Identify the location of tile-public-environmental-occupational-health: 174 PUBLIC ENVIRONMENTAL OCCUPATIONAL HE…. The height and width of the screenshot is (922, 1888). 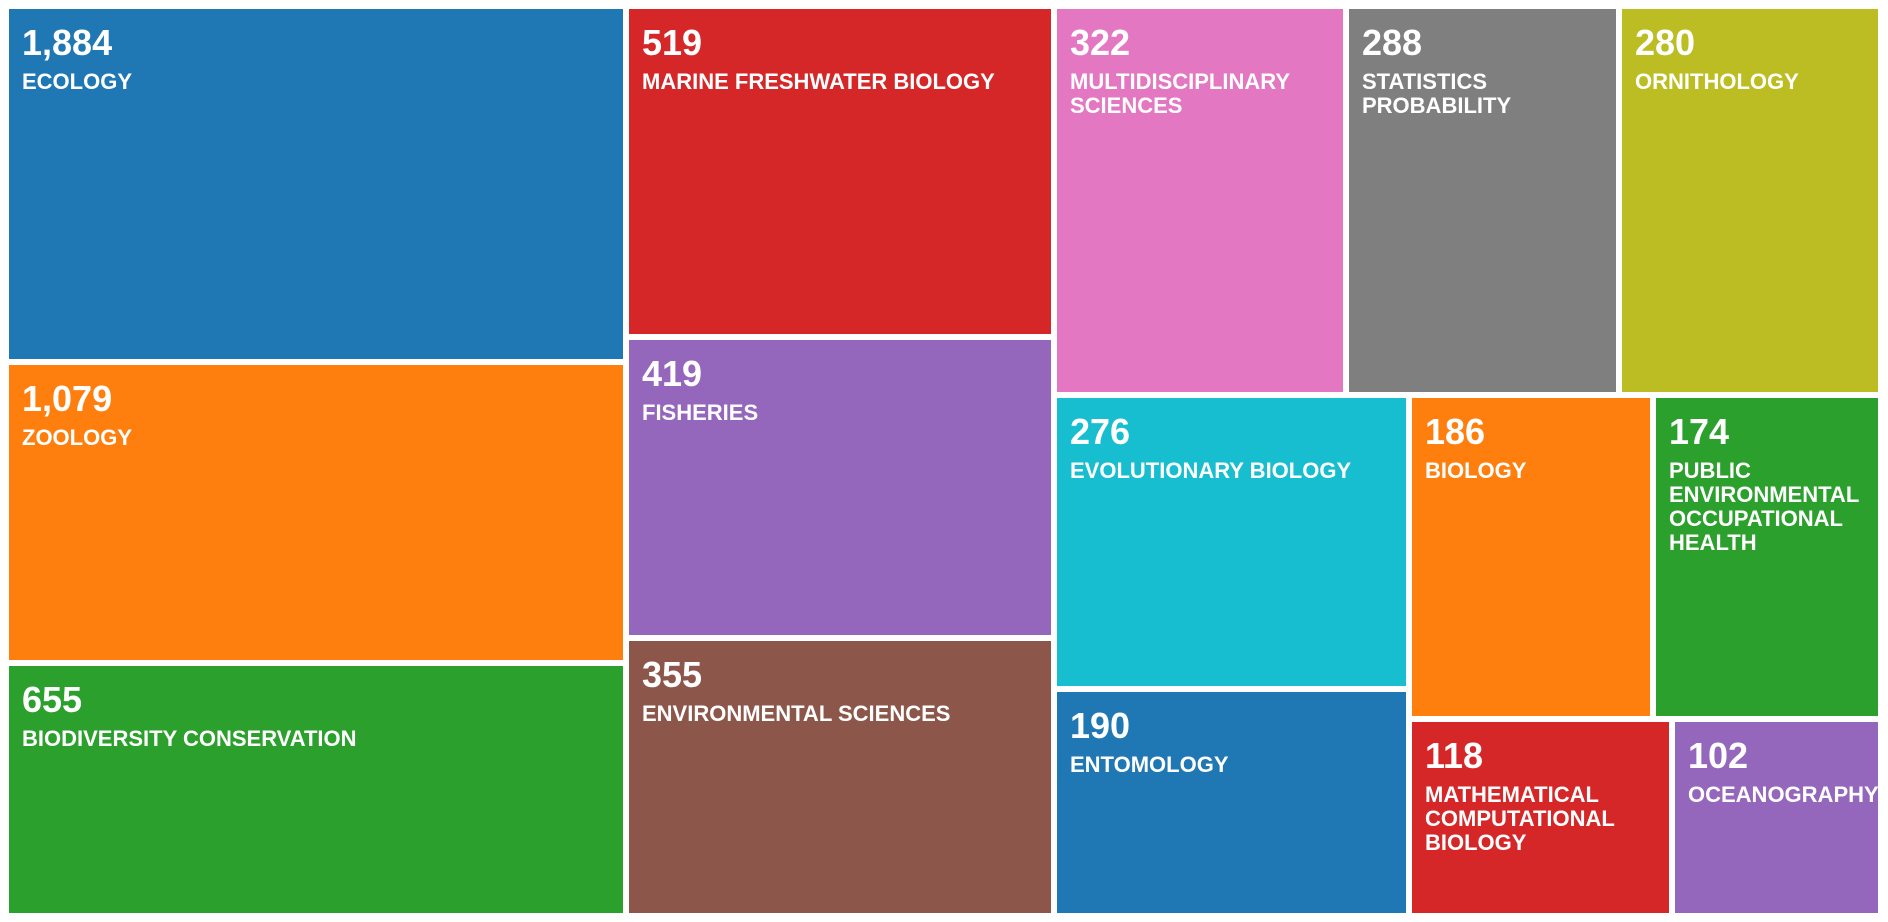
(1767, 557).